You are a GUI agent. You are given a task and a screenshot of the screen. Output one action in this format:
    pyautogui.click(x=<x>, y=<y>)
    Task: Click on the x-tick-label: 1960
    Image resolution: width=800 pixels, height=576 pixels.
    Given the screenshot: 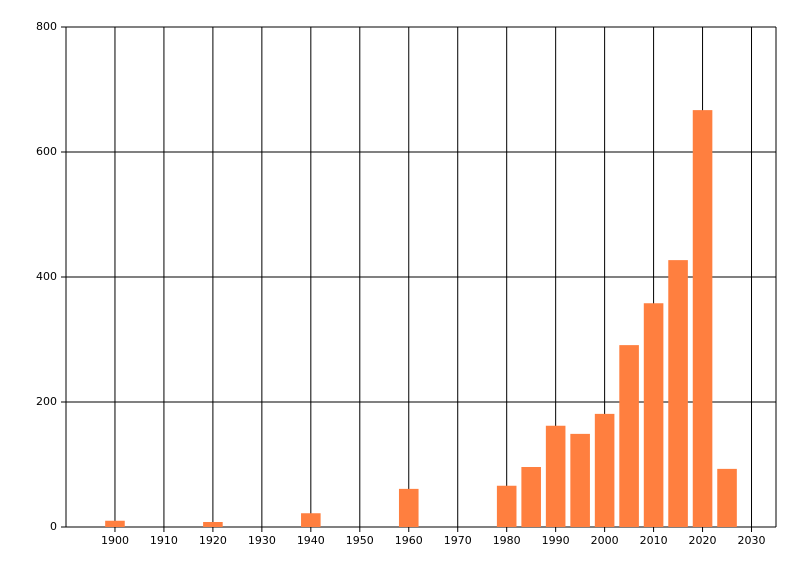 What is the action you would take?
    pyautogui.click(x=409, y=540)
    